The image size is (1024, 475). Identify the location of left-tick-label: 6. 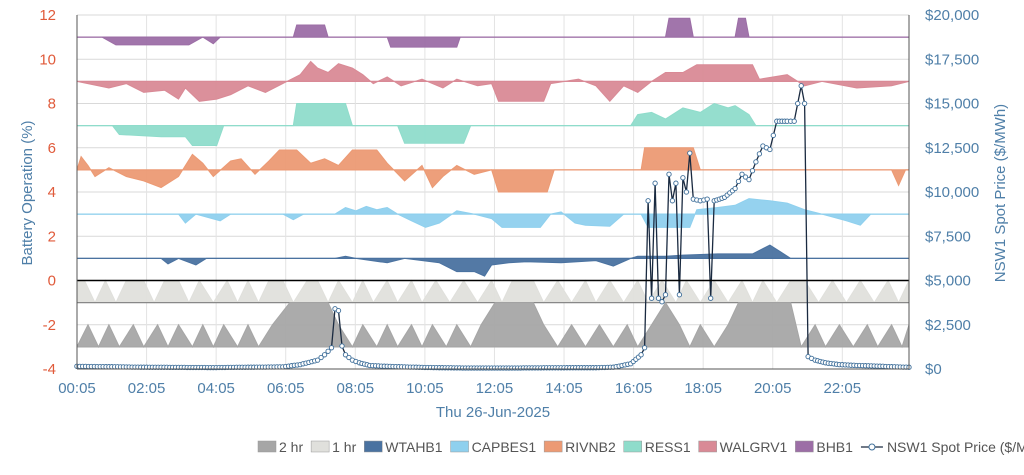
(52, 148).